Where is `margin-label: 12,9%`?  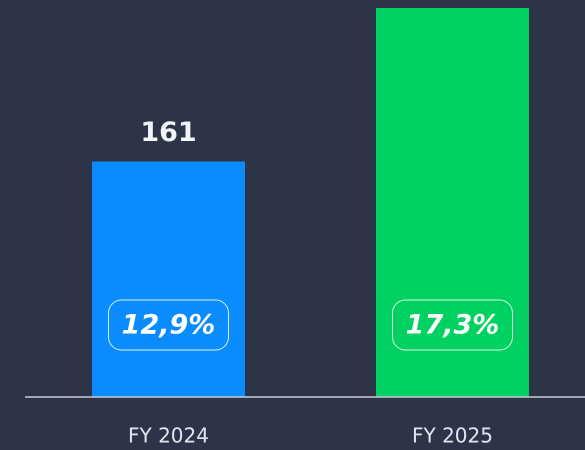
margin-label: 12,9% is located at coordinates (169, 325).